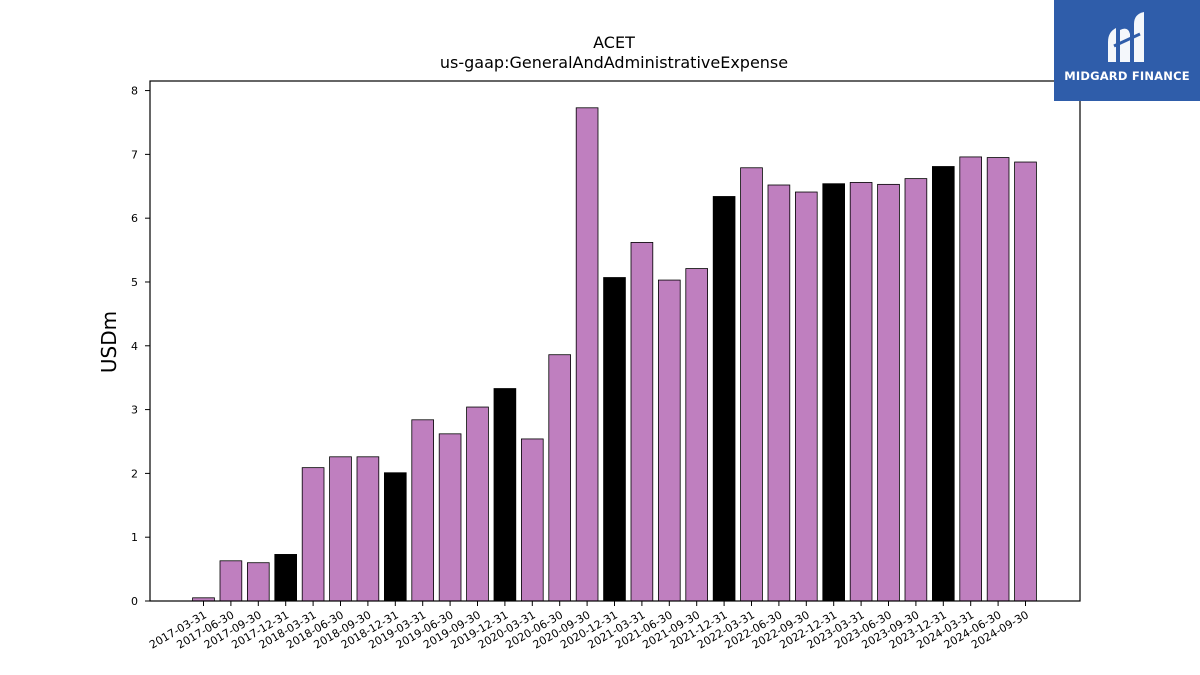 The height and width of the screenshot is (675, 1200). I want to click on y-tick-label: 0, so click(134, 601).